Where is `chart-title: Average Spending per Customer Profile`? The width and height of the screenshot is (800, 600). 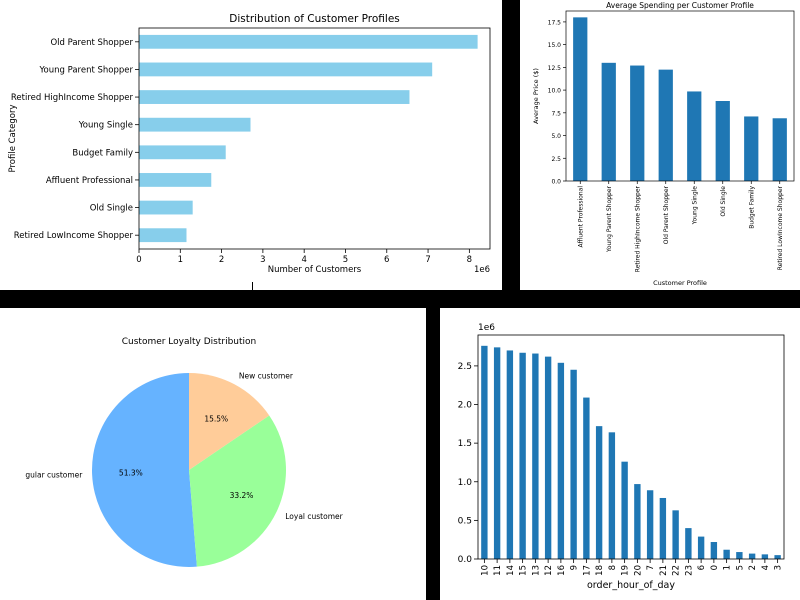
chart-title: Average Spending per Customer Profile is located at coordinates (680, 5).